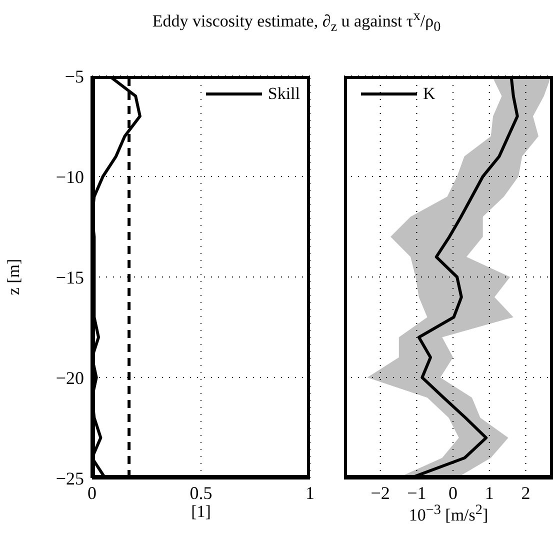 The image size is (553, 552). Describe the element at coordinates (416, 492) in the screenshot. I see `x-tick-label: −1` at that location.